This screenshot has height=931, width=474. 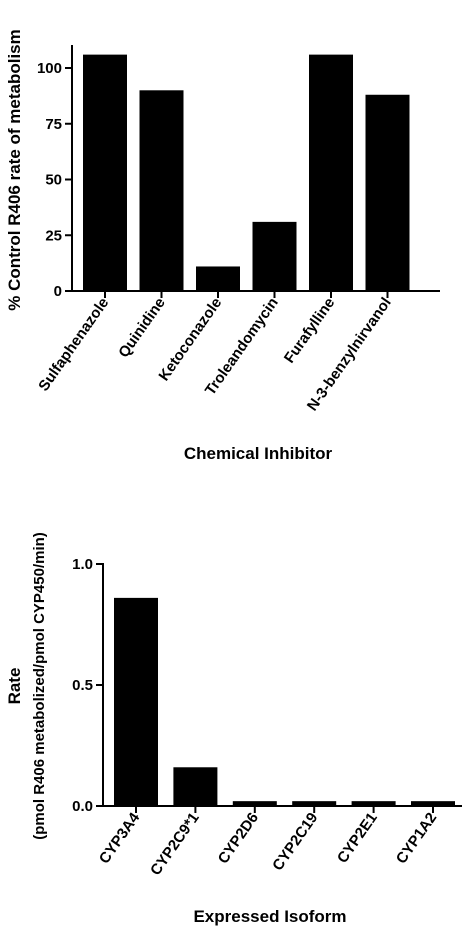 I want to click on x-tick-label: CYP2E1, so click(x=357, y=838).